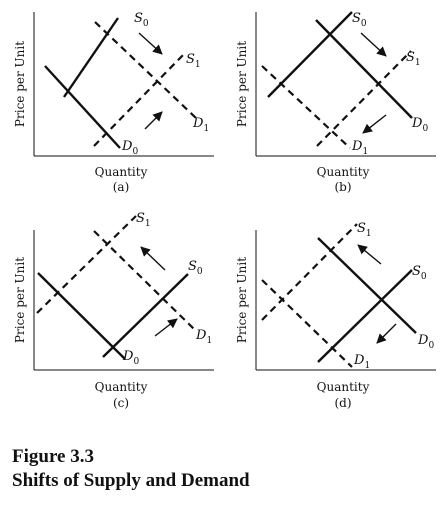 This screenshot has width=447, height=508. Describe the element at coordinates (342, 403) in the screenshot. I see `panel-label: (d)` at that location.